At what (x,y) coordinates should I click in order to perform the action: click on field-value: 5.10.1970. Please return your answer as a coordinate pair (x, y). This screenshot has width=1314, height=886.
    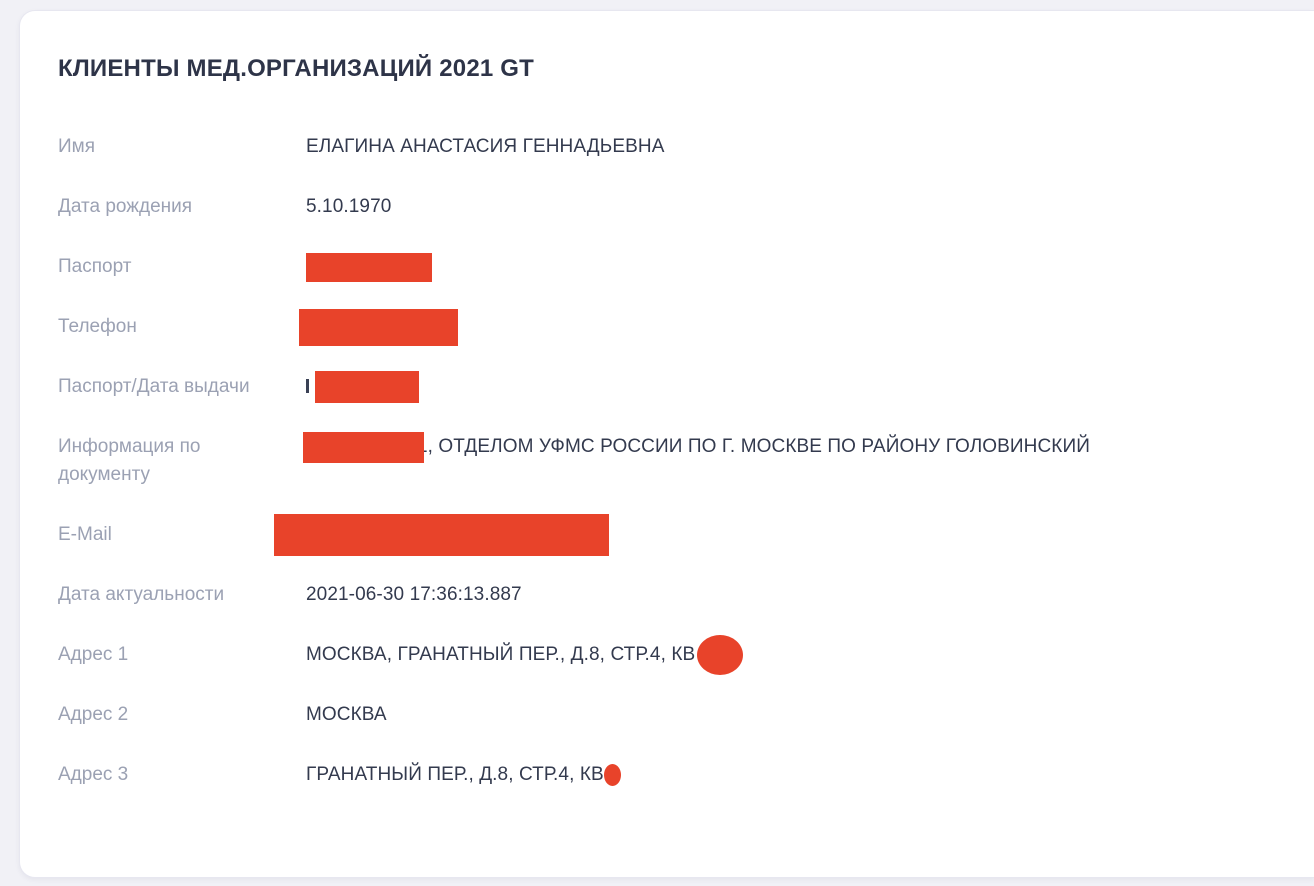
    Looking at the image, I should click on (348, 207).